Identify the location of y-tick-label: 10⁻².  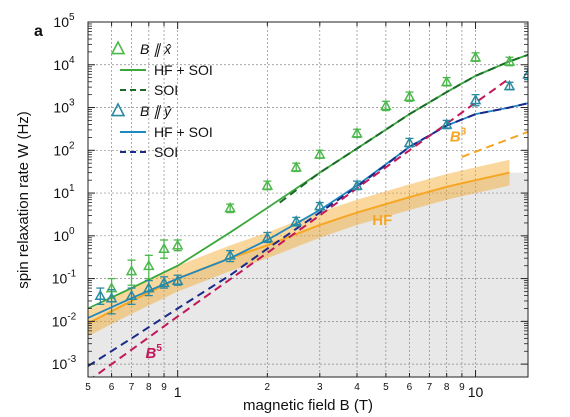
(64, 320).